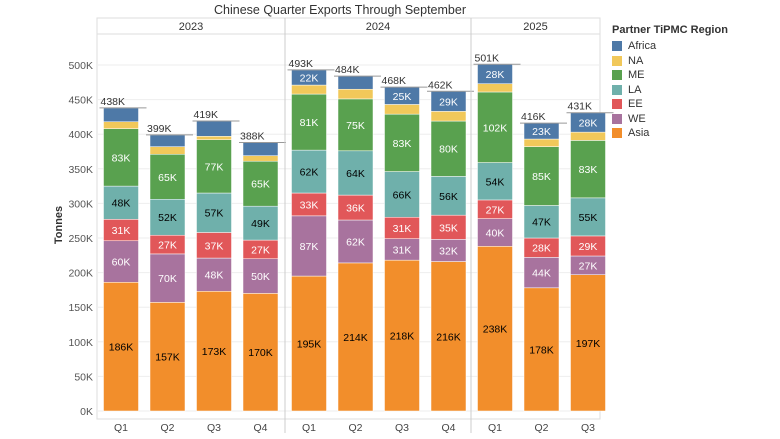 Image resolution: width=780 pixels, height=439 pixels. Describe the element at coordinates (80, 308) in the screenshot. I see `y-tick-label: 150K` at that location.